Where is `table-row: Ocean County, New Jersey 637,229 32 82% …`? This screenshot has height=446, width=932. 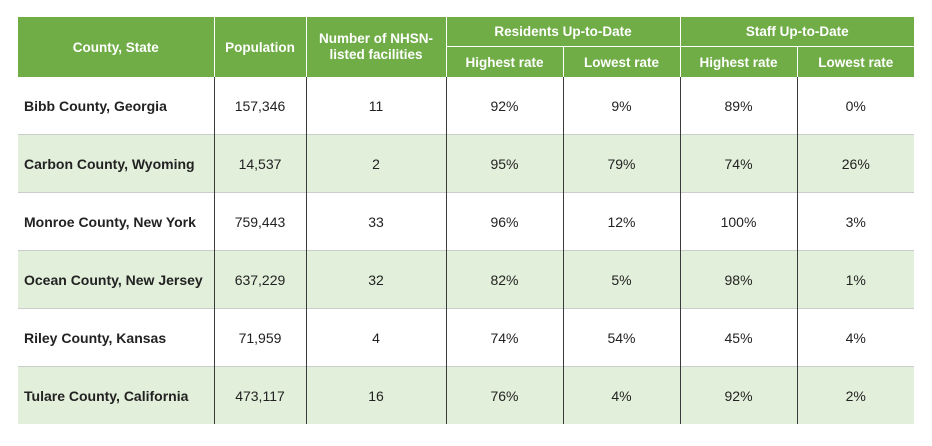 table-row: Ocean County, New Jersey 637,229 32 82% … is located at coordinates (466, 279).